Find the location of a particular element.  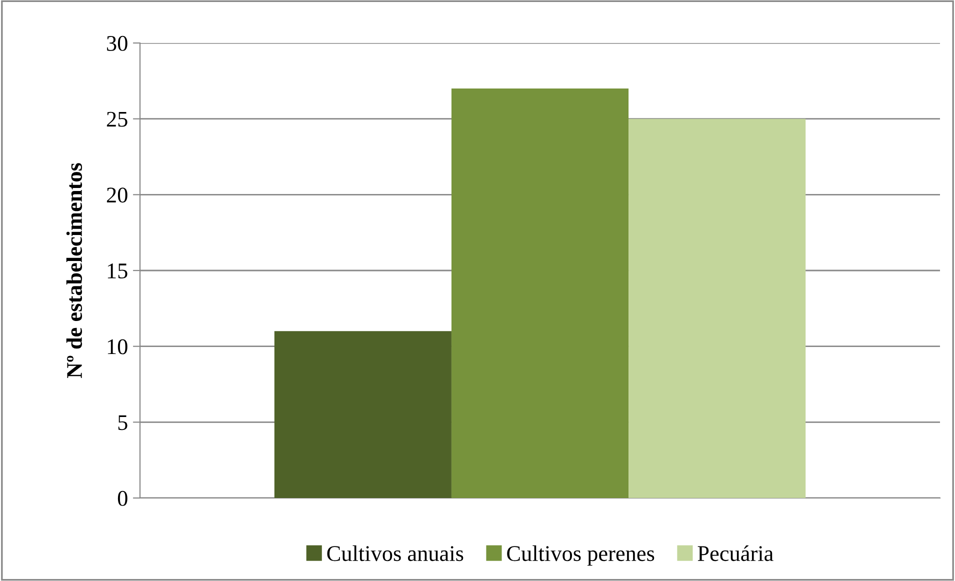

y-axis-title: Nº de estabelecimentos is located at coordinates (74, 270).